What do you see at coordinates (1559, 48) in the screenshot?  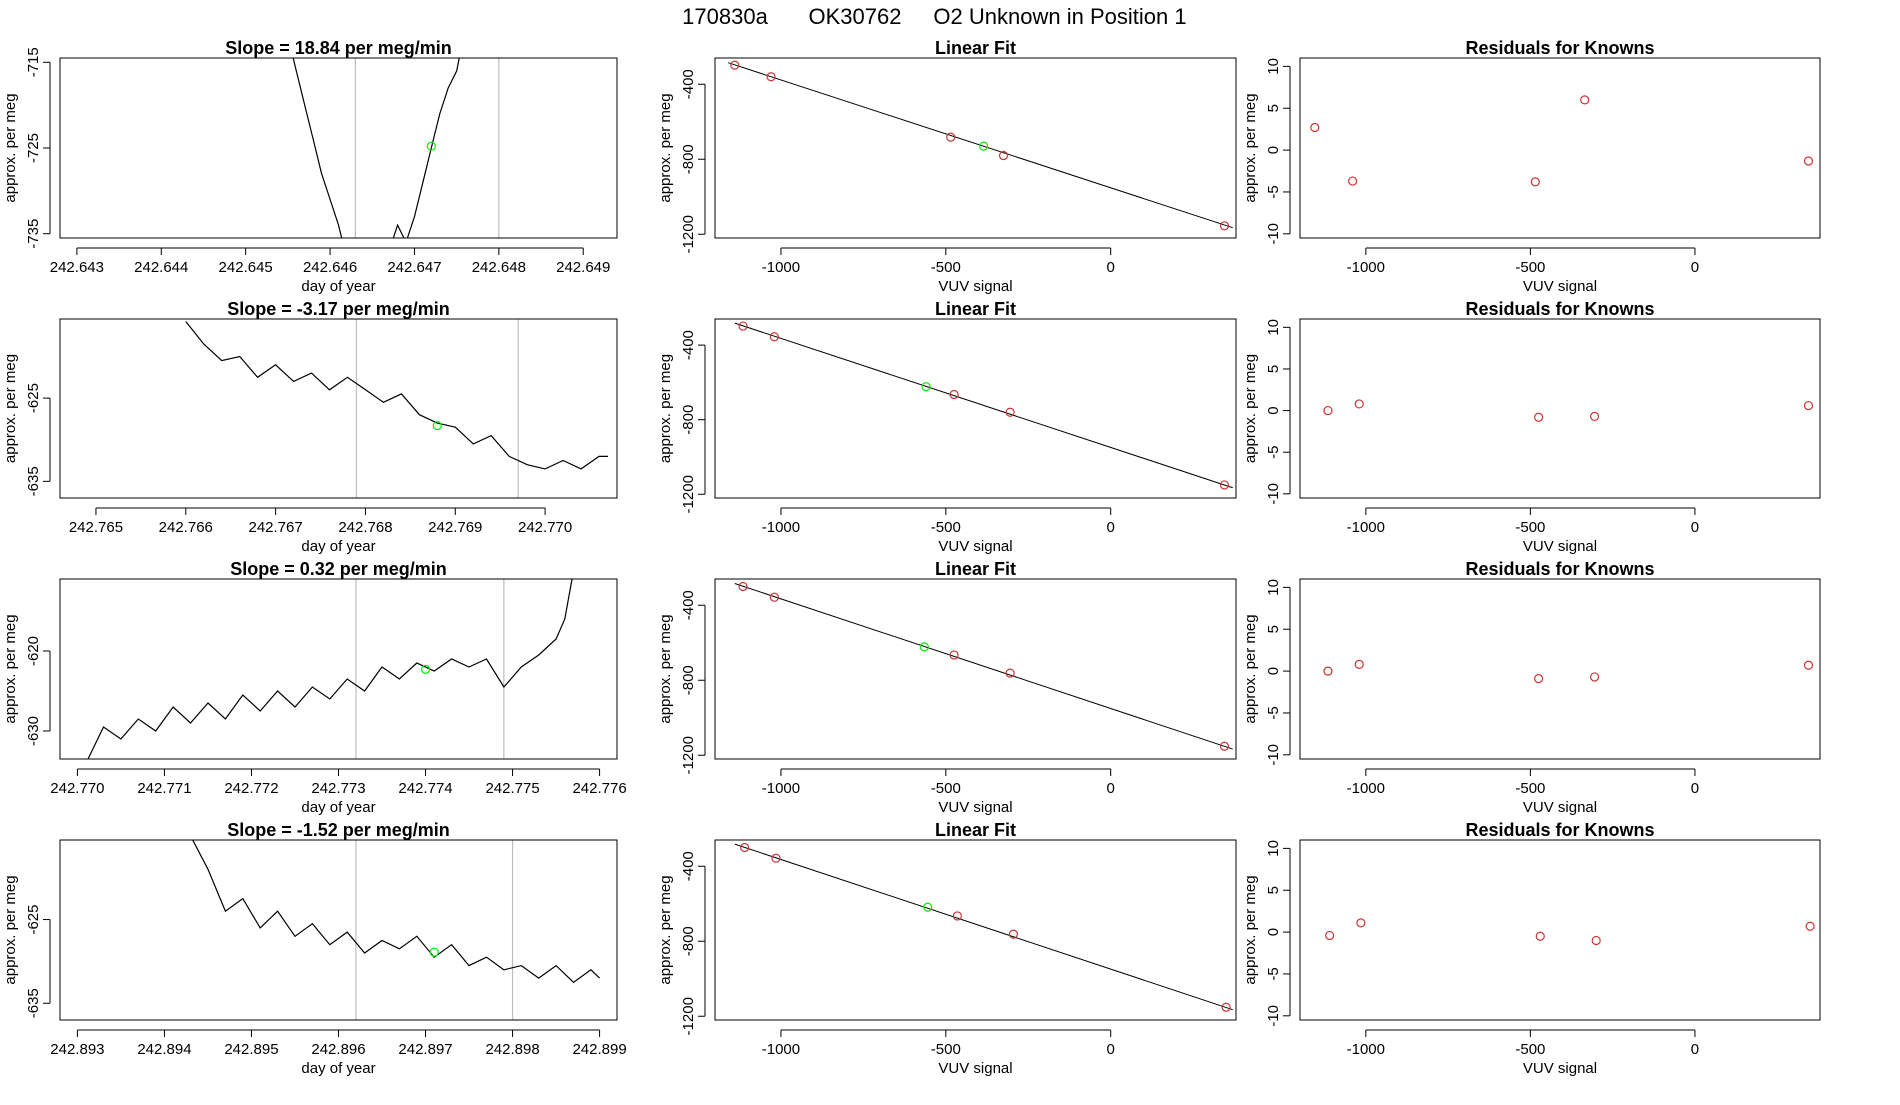 I see `residuals-row1-title: Residuals for Knowns` at bounding box center [1559, 48].